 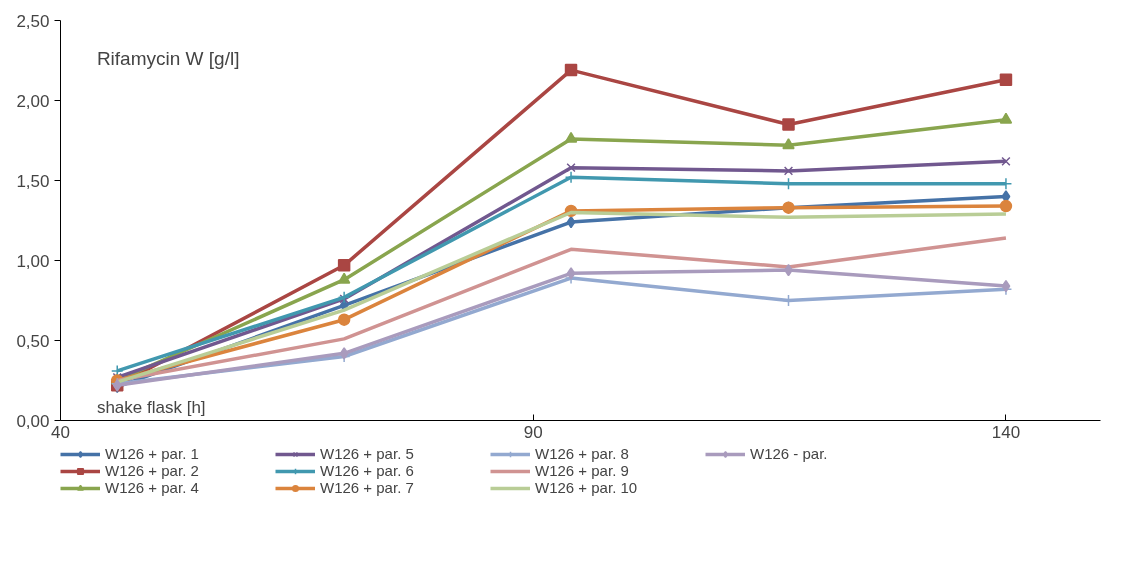 What do you see at coordinates (582, 453) in the screenshot?
I see `legend-label: W126 + par. 8` at bounding box center [582, 453].